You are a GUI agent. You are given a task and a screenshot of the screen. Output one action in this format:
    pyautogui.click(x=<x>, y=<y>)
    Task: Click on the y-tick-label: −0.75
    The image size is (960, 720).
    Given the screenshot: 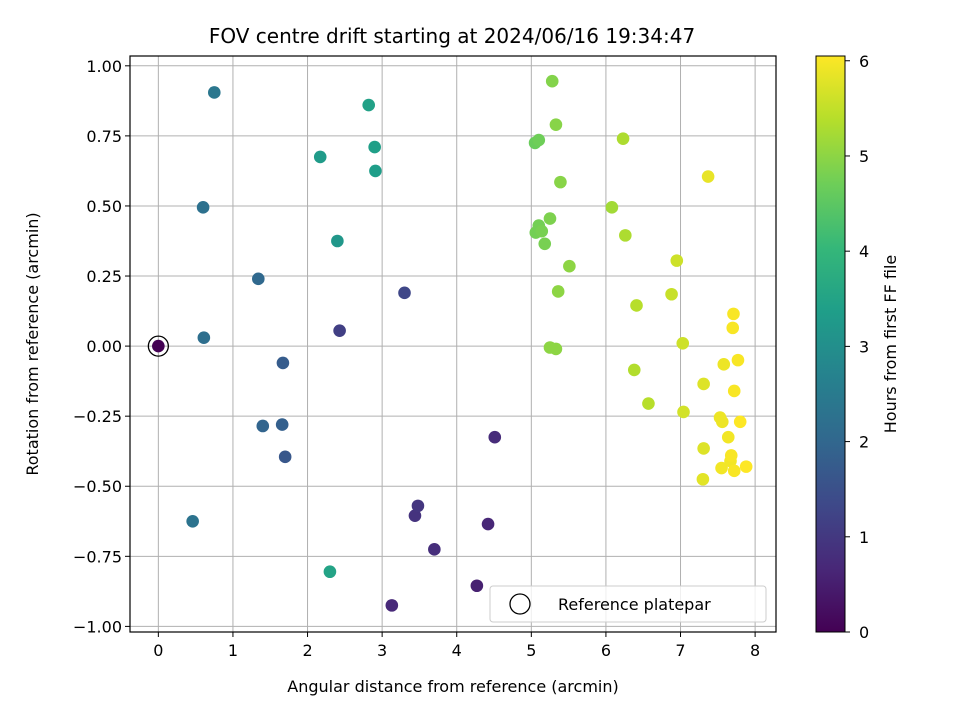 What is the action you would take?
    pyautogui.click(x=97, y=556)
    